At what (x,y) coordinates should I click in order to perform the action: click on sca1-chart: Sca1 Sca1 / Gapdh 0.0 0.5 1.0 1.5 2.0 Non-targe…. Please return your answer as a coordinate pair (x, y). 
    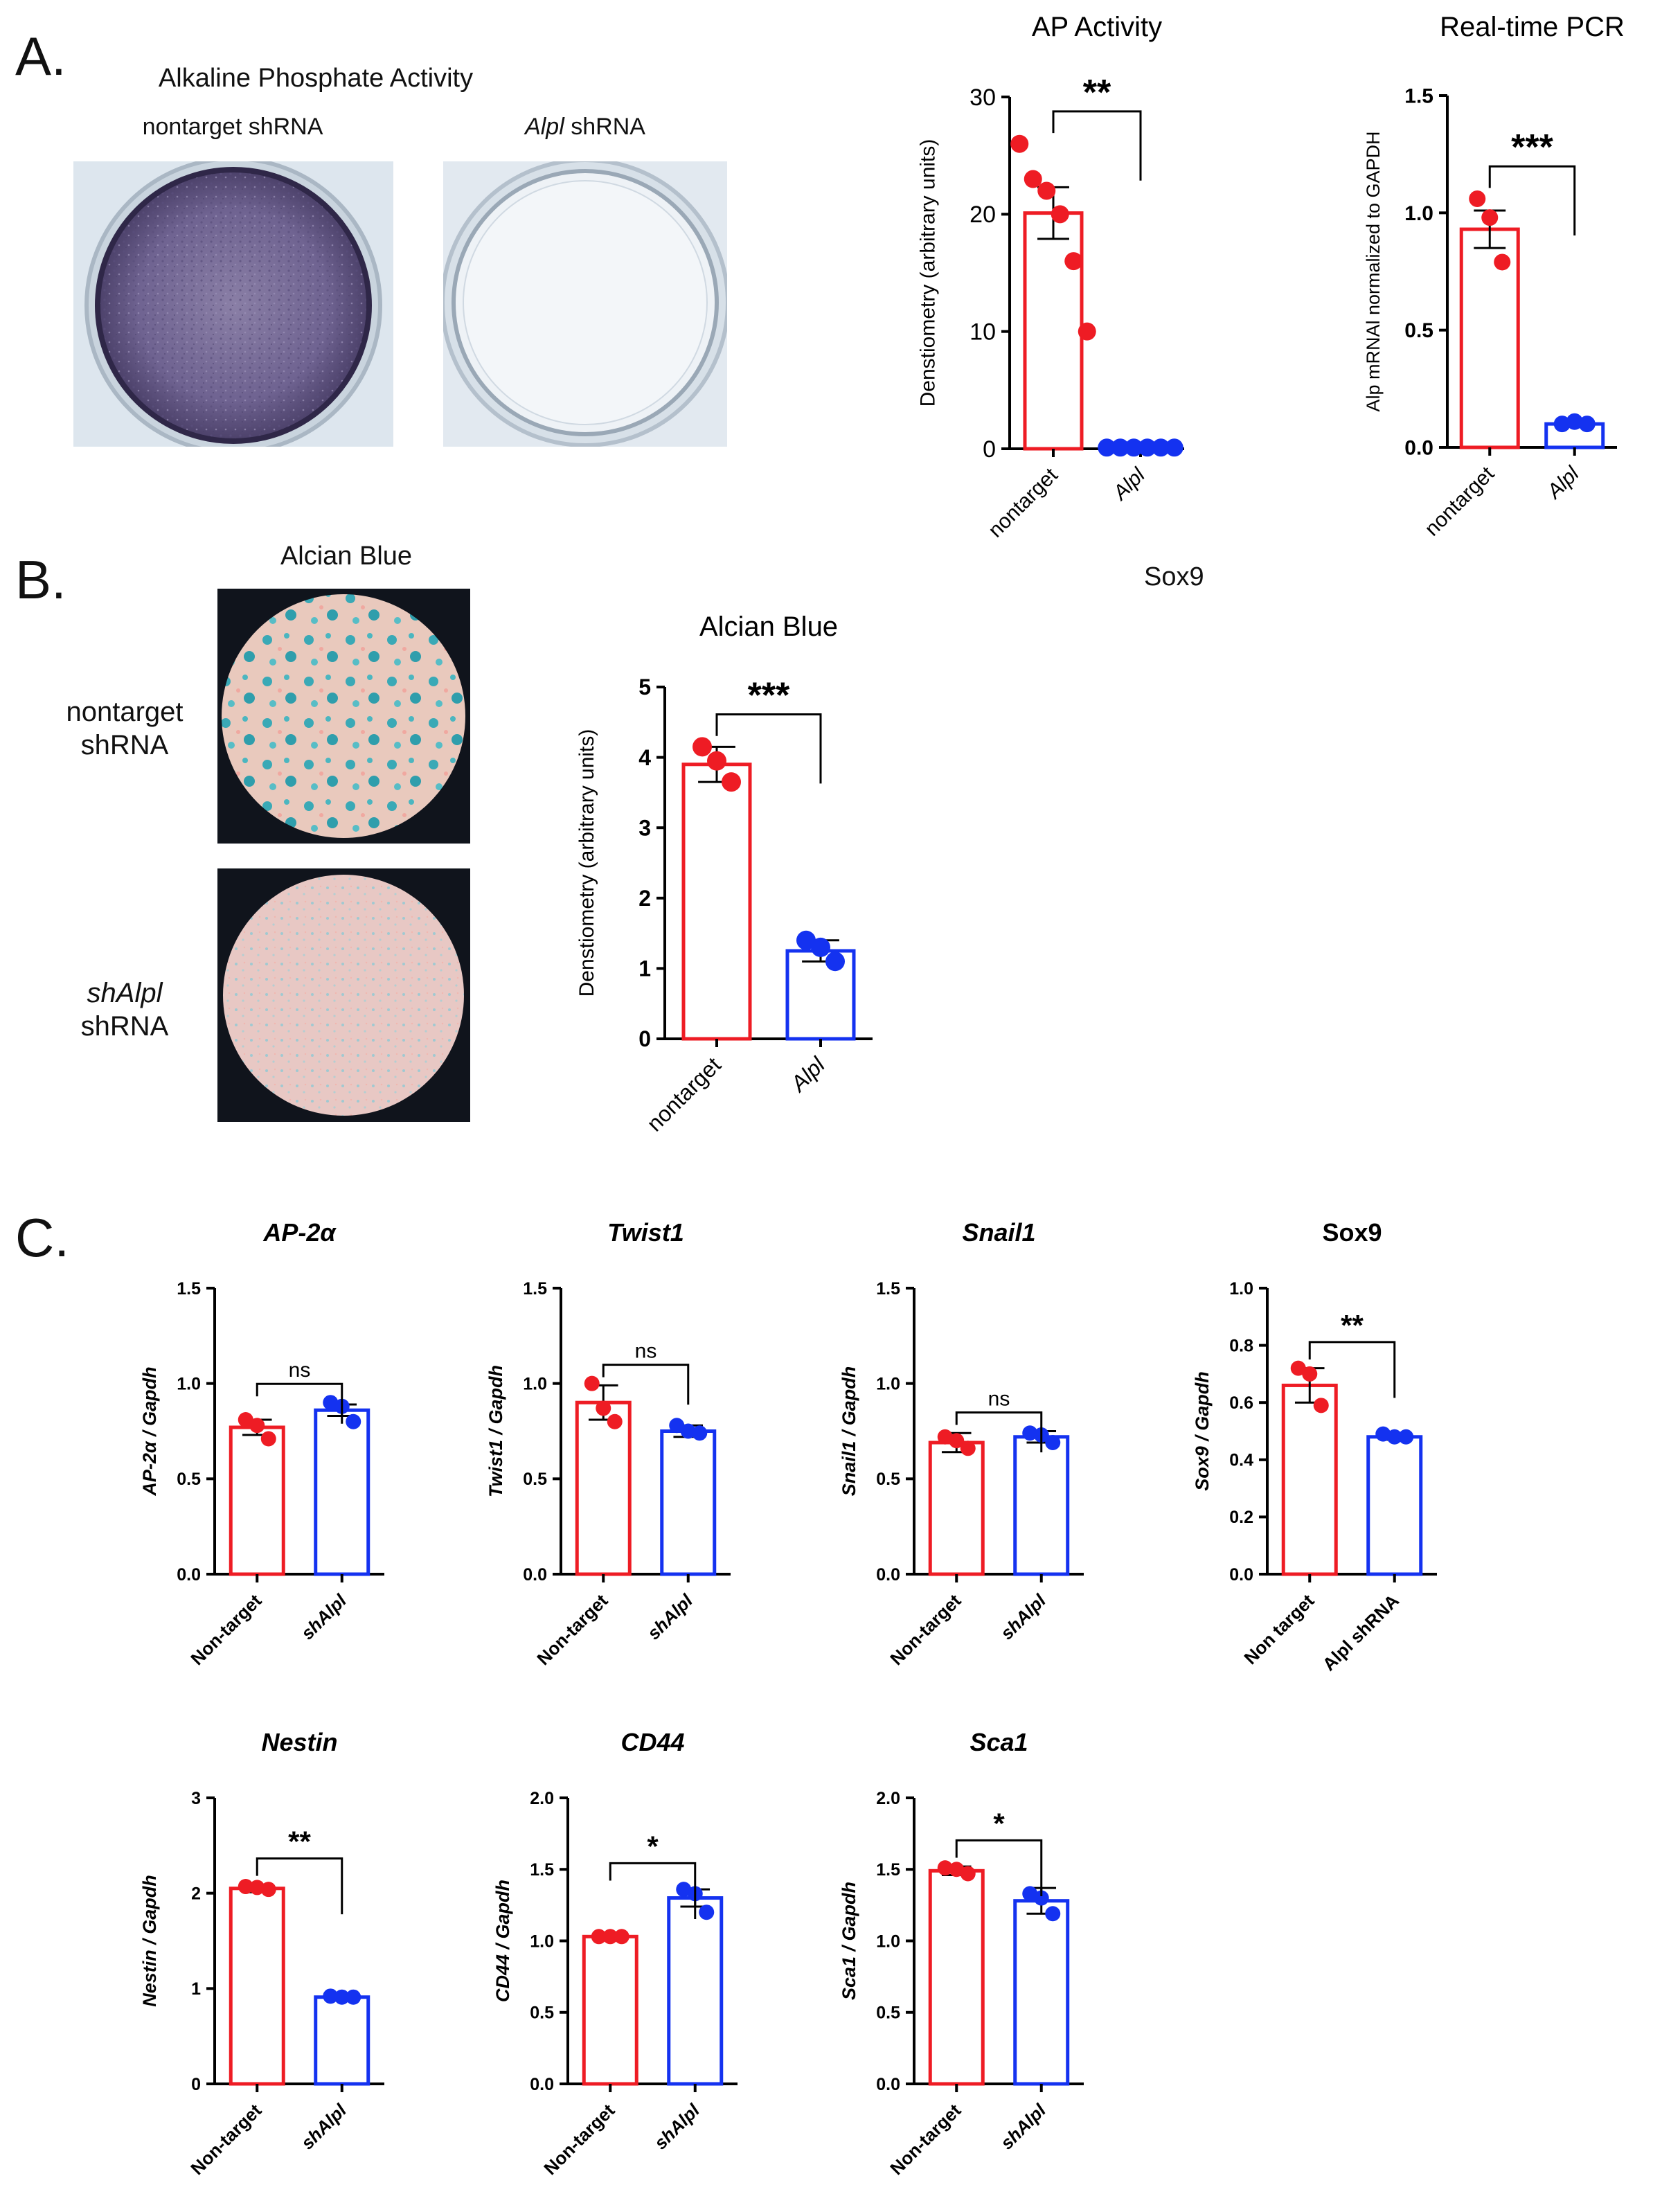
    Looking at the image, I should click on (961, 1954).